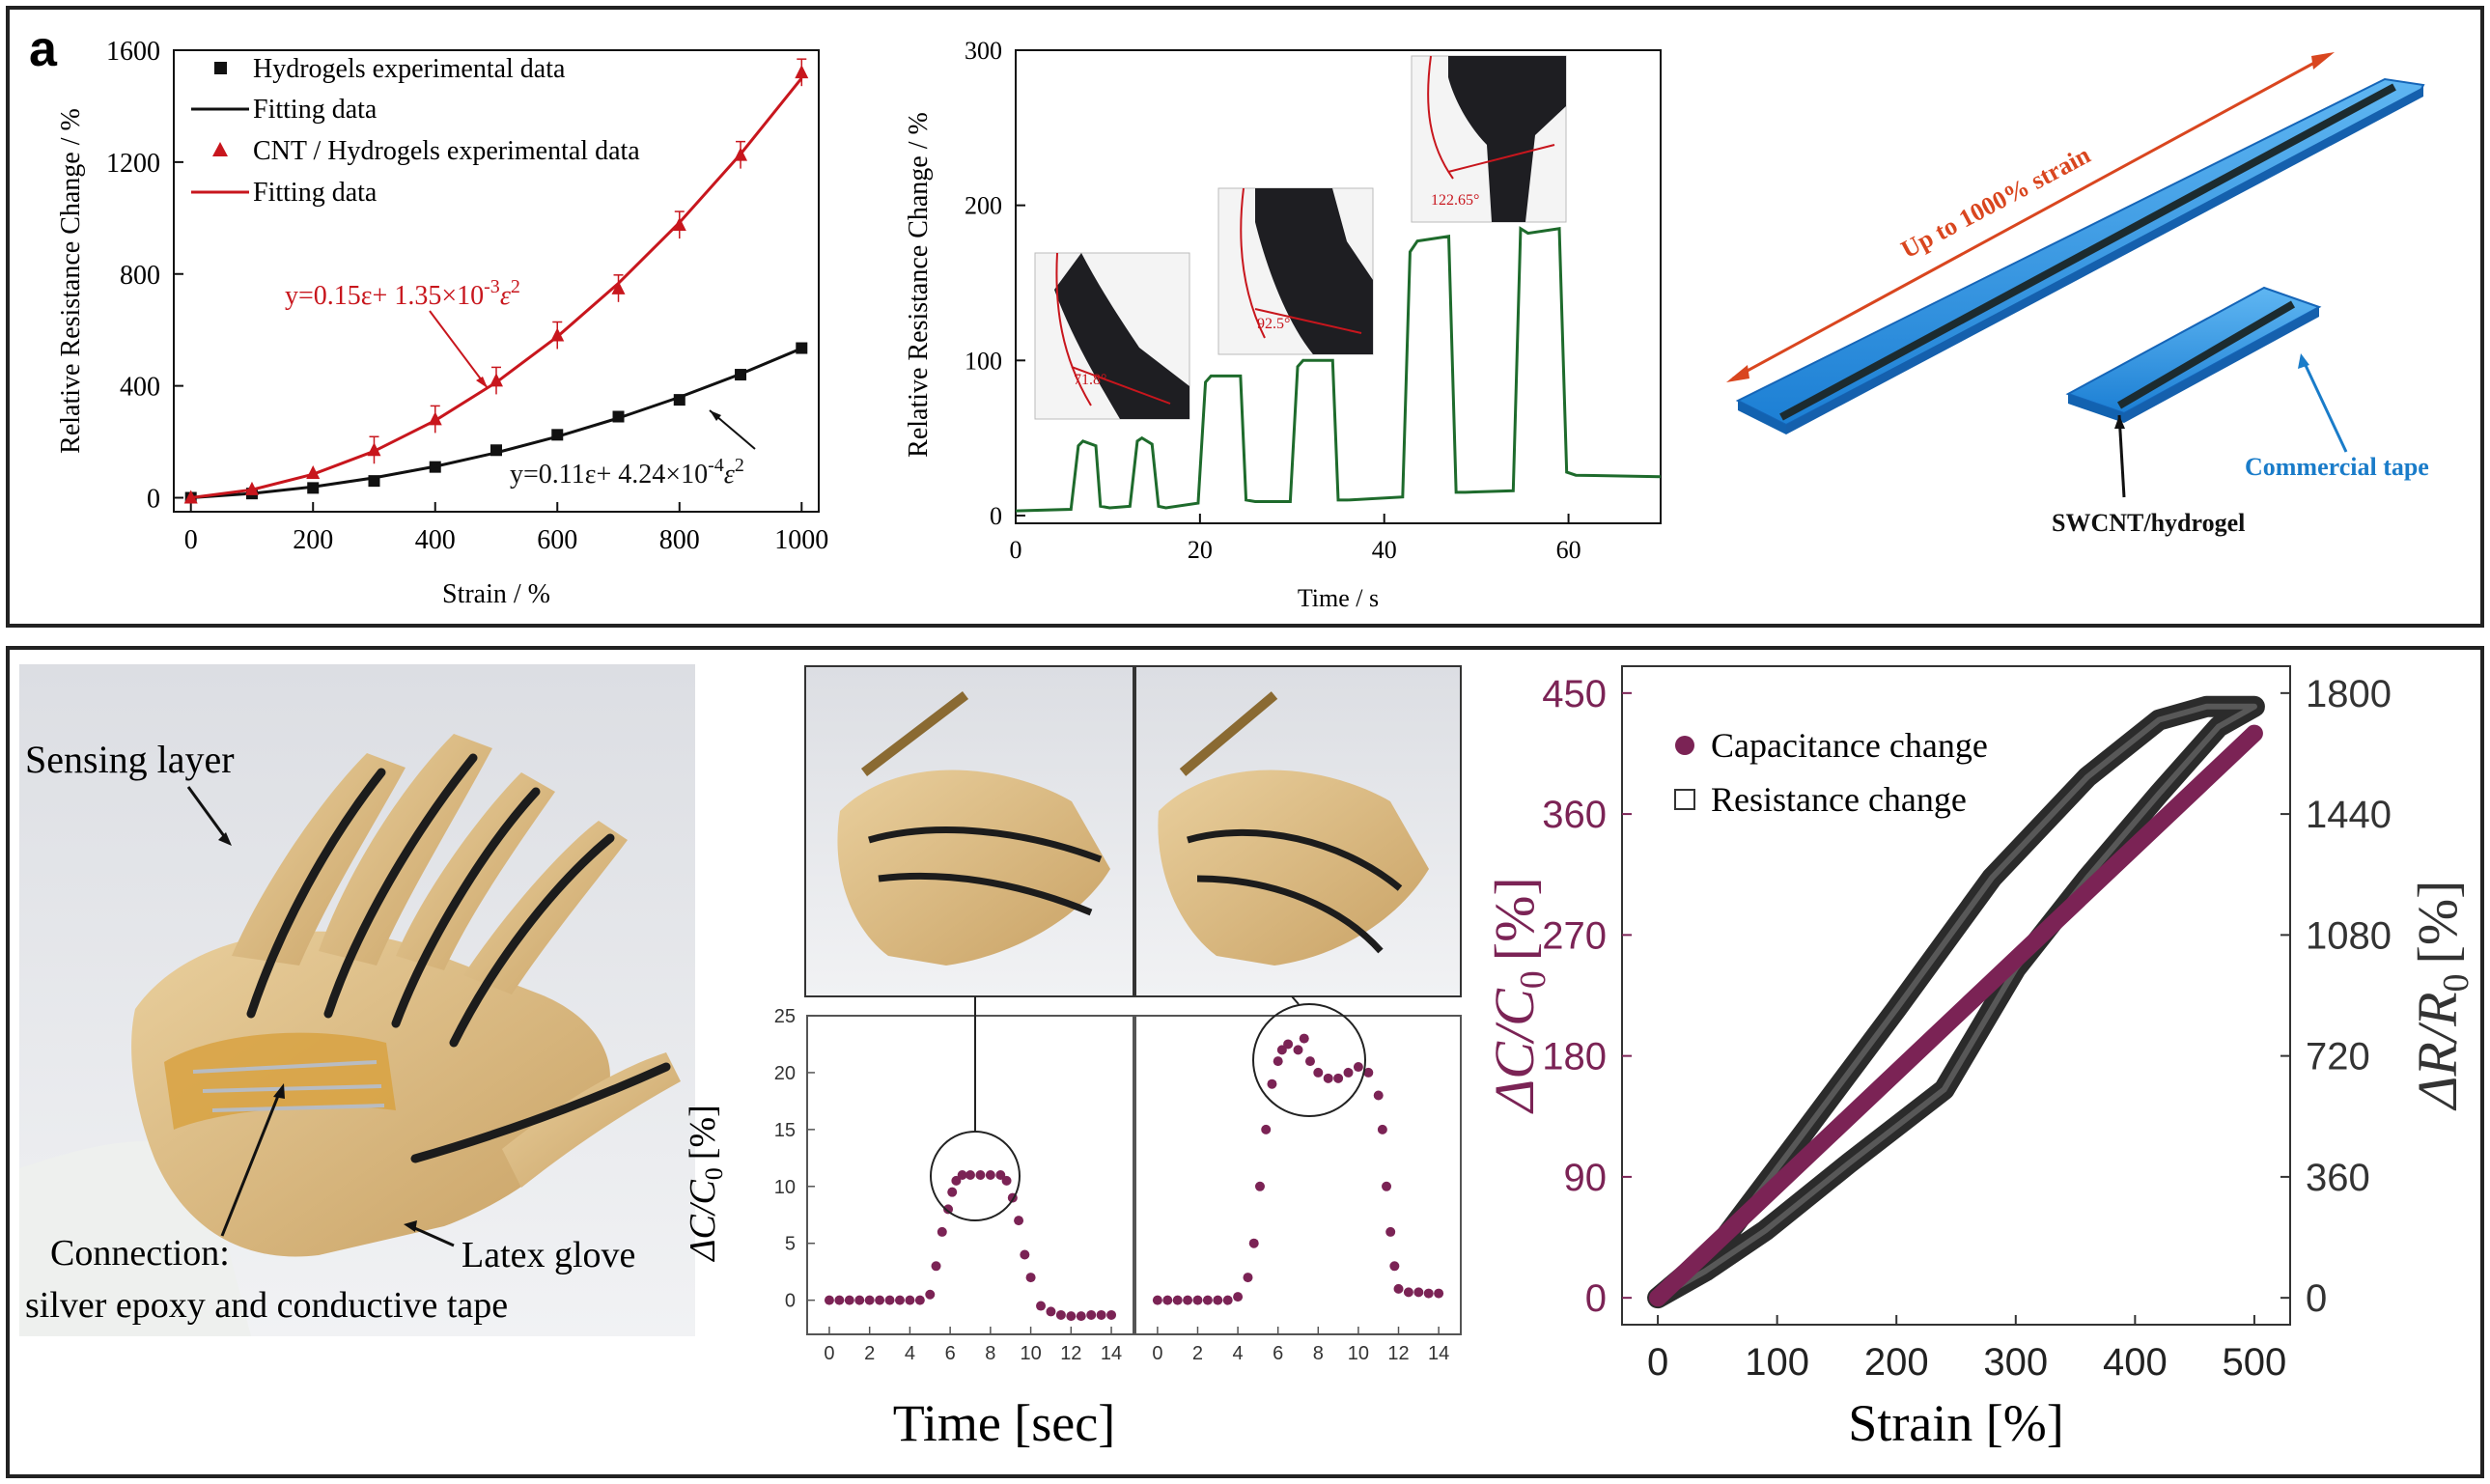  I want to click on b2-y-tick-label-right: 1080, so click(2349, 936).